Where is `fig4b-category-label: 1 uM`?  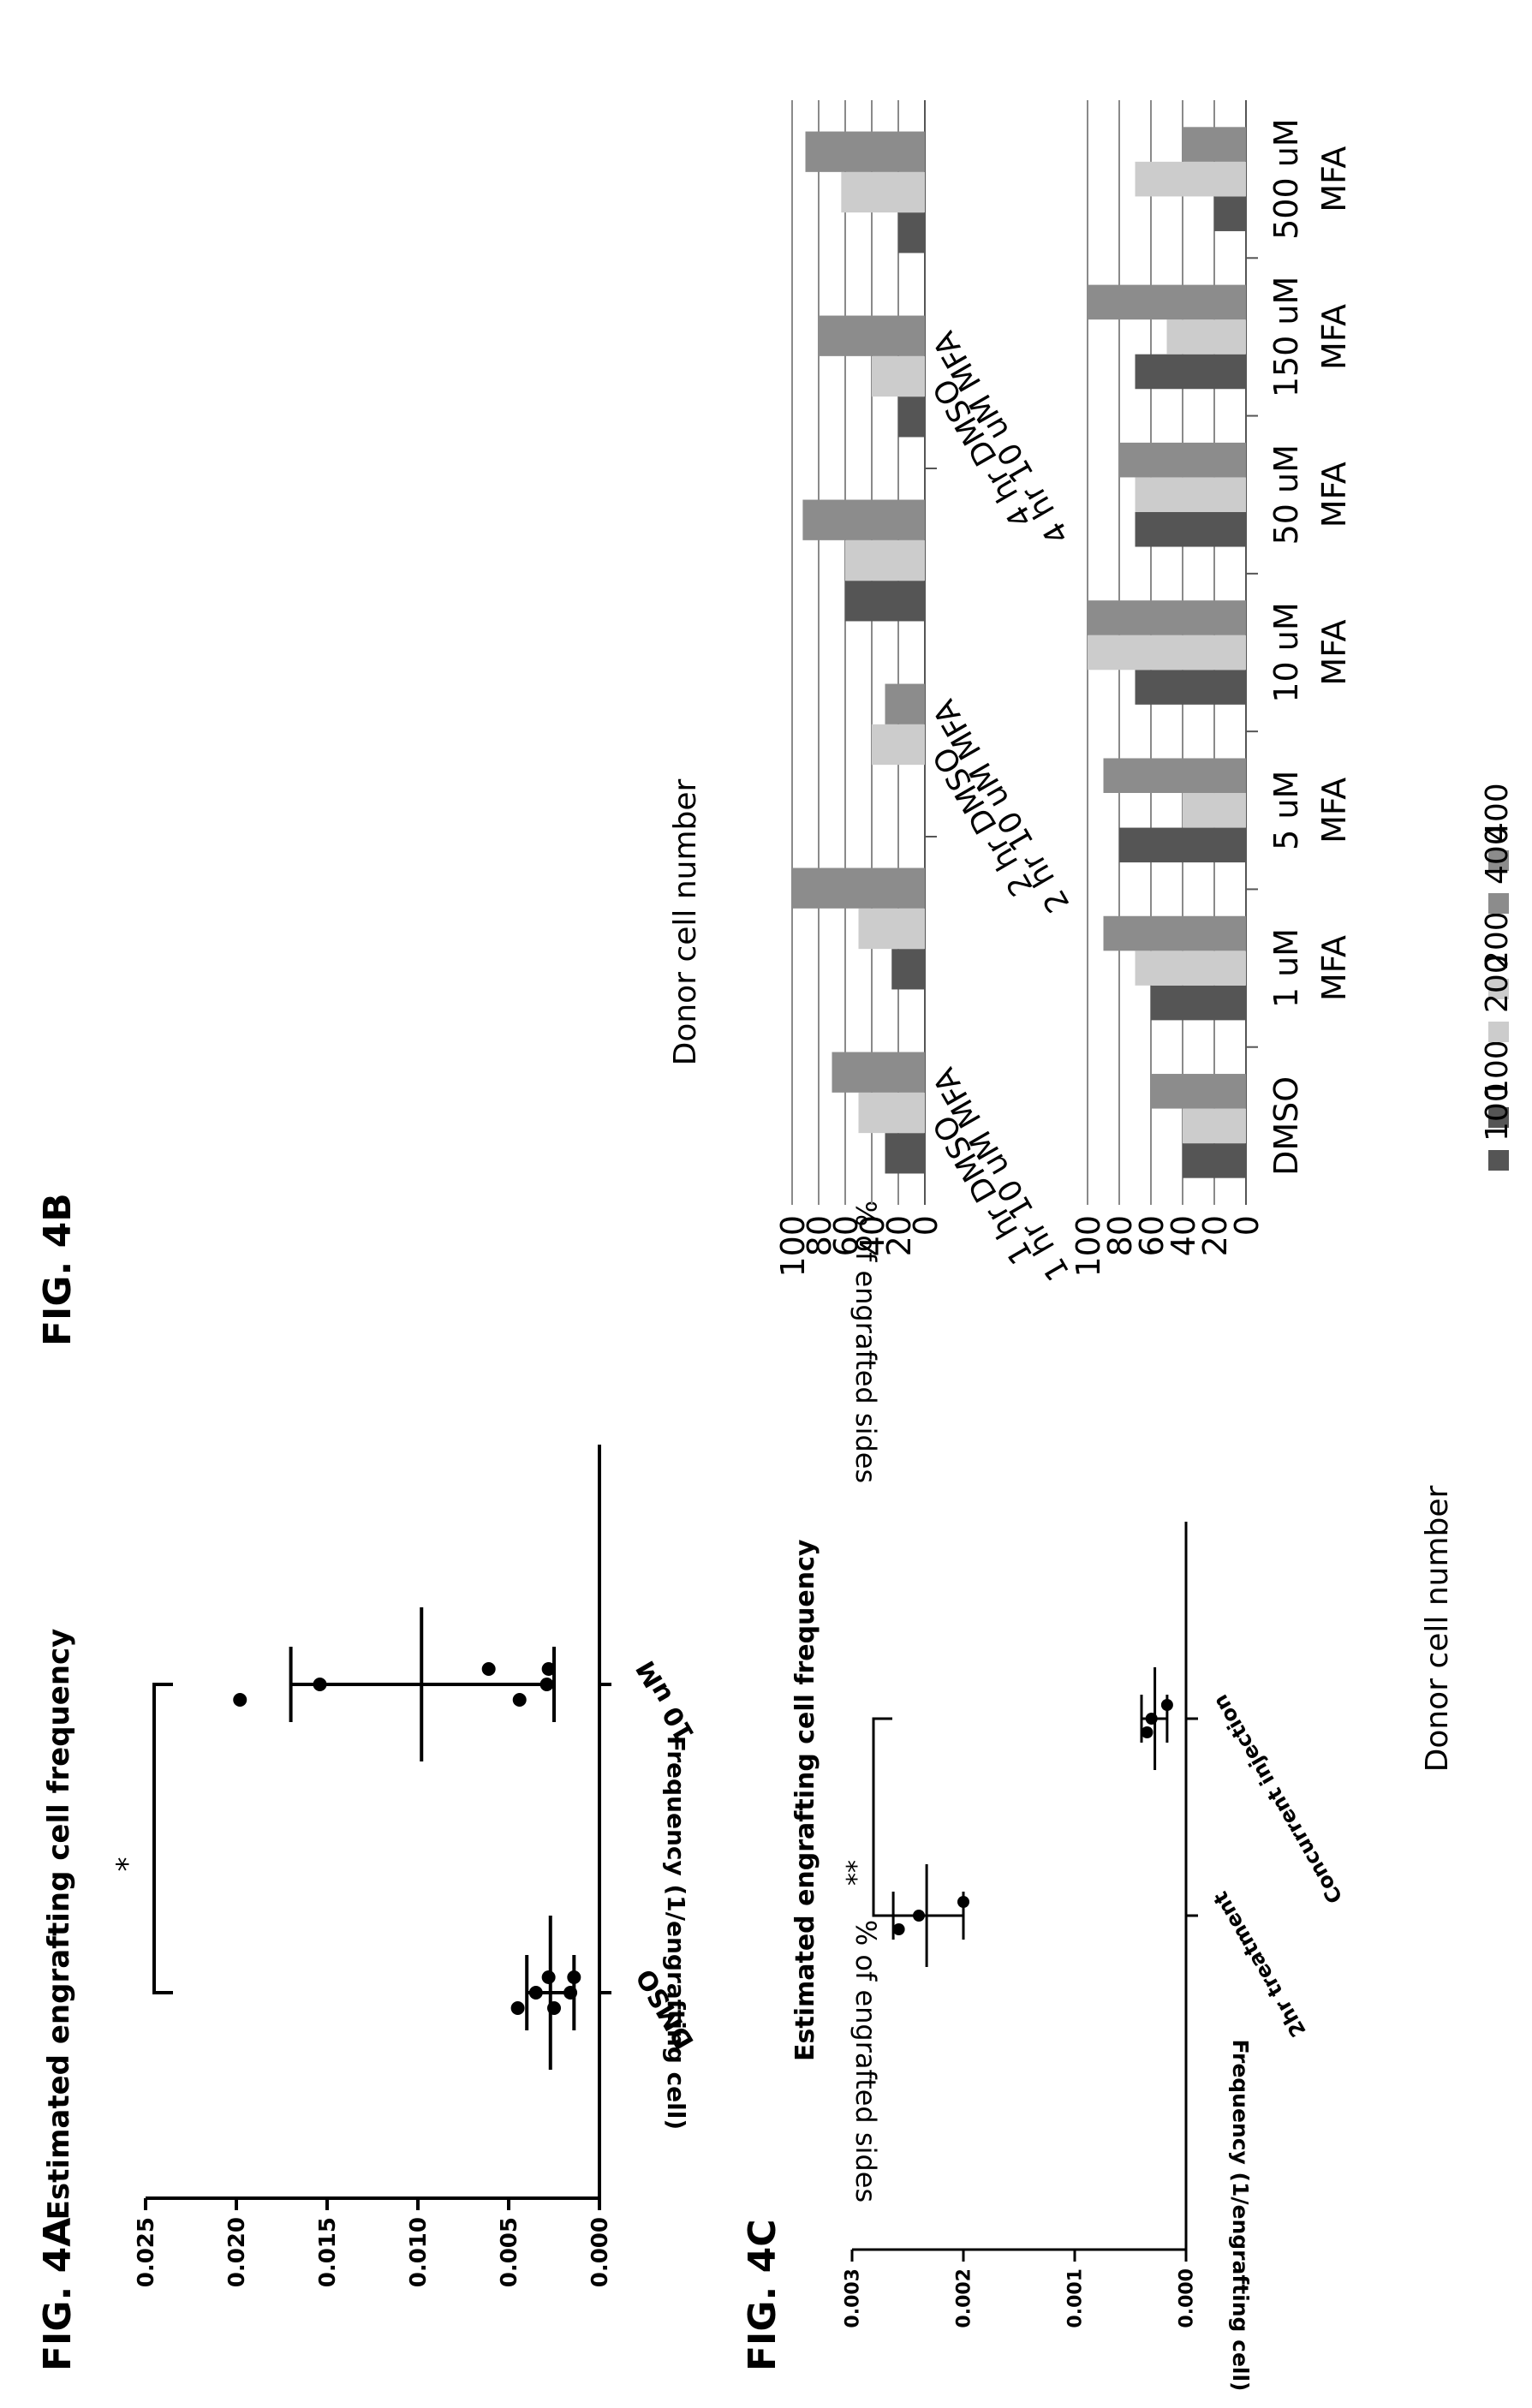 fig4b-category-label: 1 uM is located at coordinates (1286, 968).